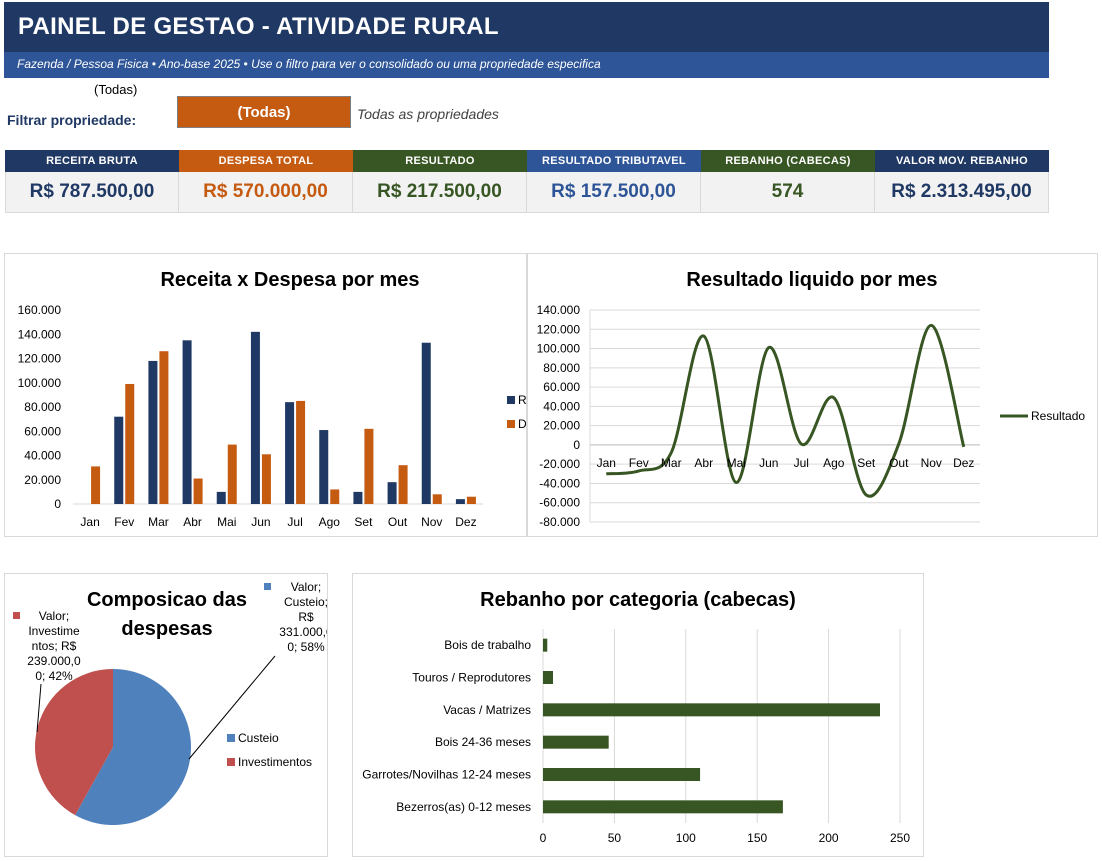 This screenshot has height=861, width=1102. What do you see at coordinates (42, 480) in the screenshot?
I see `y-tick-label: 20.000` at bounding box center [42, 480].